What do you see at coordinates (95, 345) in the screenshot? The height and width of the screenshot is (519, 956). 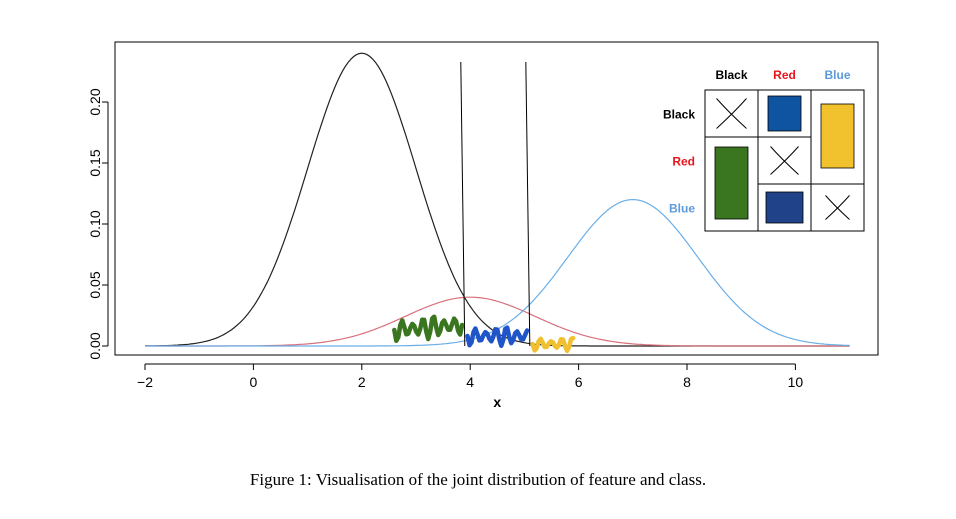 I see `y-tick-label: 0.00` at bounding box center [95, 345].